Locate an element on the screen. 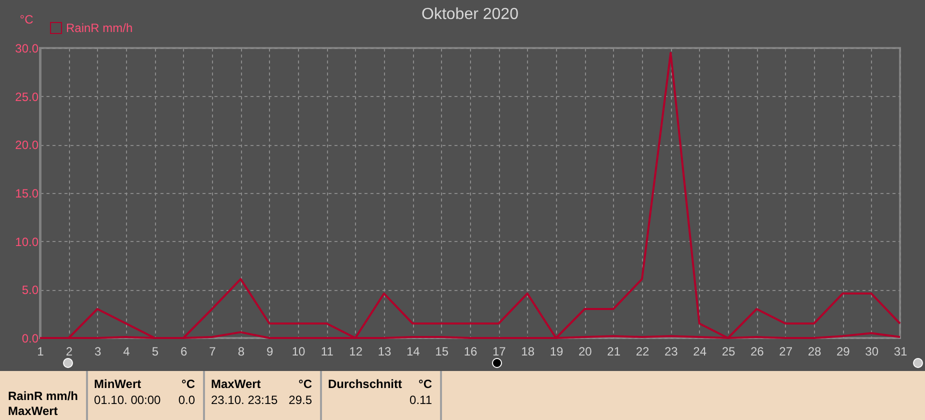 The image size is (925, 420). text: 0.11 is located at coordinates (421, 400).